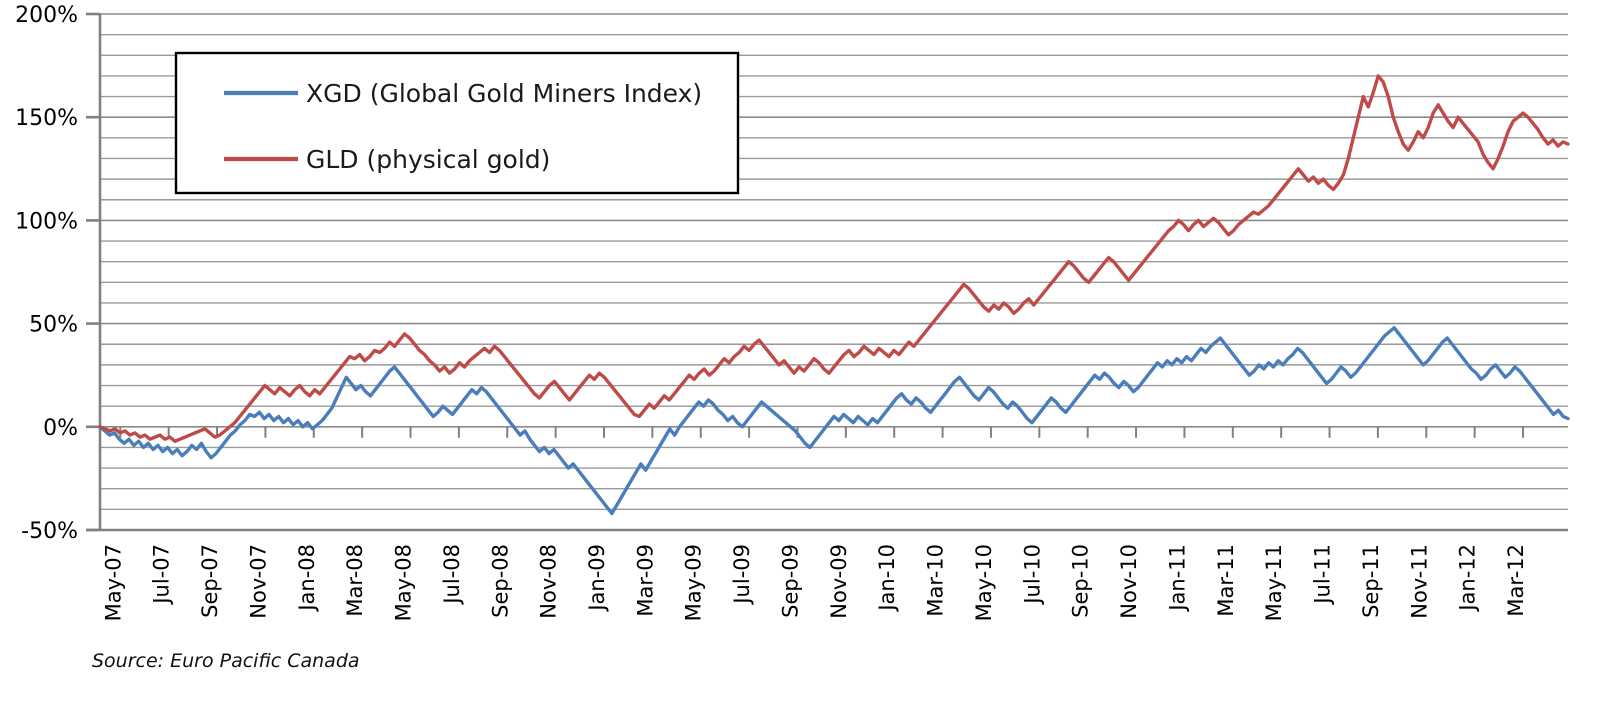  What do you see at coordinates (46, 221) in the screenshot?
I see `y-axis-tick-label: 100%` at bounding box center [46, 221].